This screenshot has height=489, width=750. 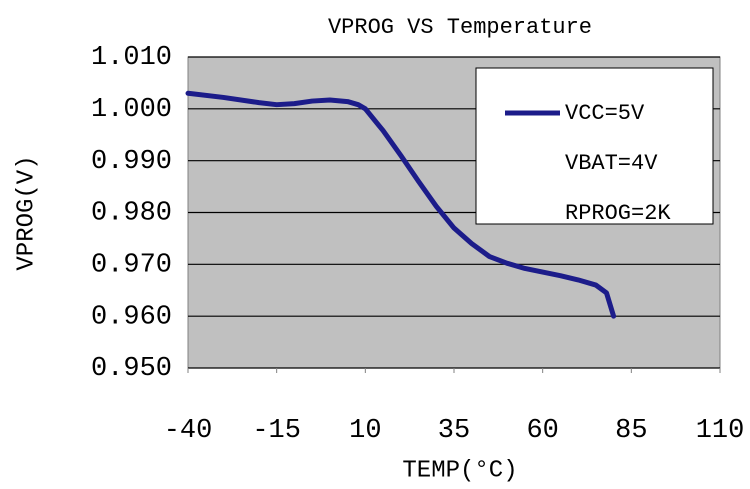 I want to click on x-tick-label: -15, so click(x=276, y=431).